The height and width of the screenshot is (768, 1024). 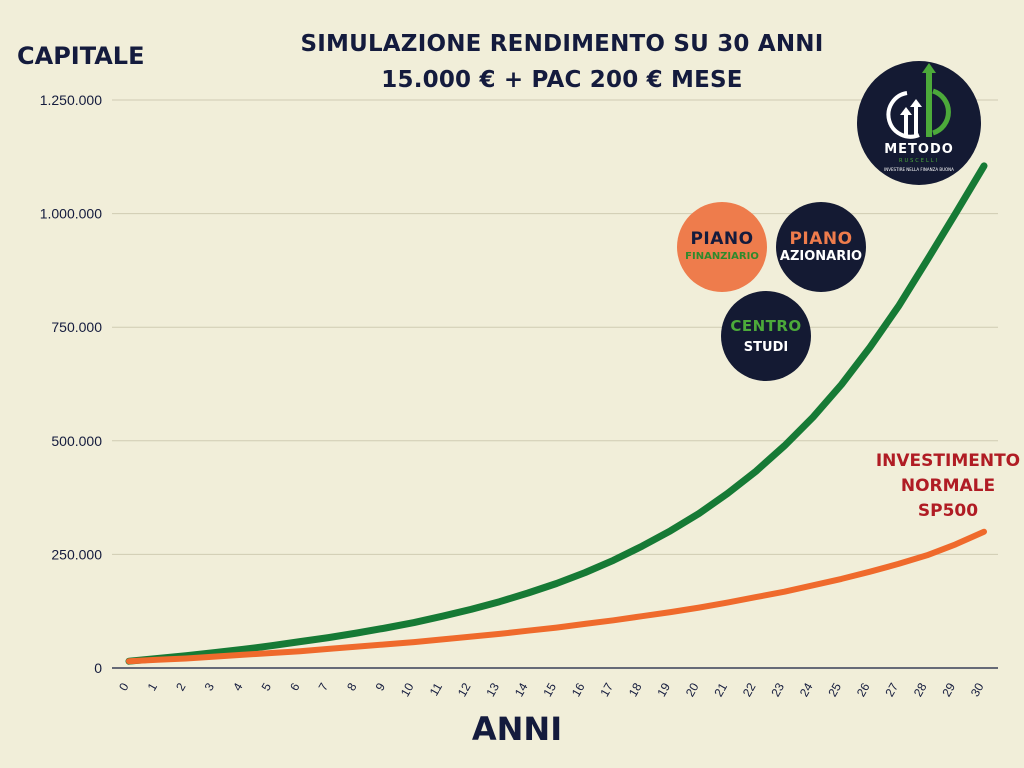 What do you see at coordinates (919, 169) in the screenshot?
I see `logo-tagline: INVESTIRE NELLA FINANZA BUONA` at bounding box center [919, 169].